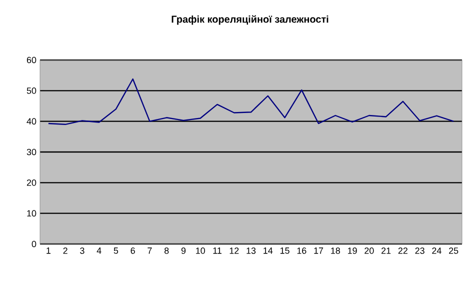 This screenshot has width=472, height=286. Describe the element at coordinates (34, 244) in the screenshot. I see `y-tick-label: 0` at that location.